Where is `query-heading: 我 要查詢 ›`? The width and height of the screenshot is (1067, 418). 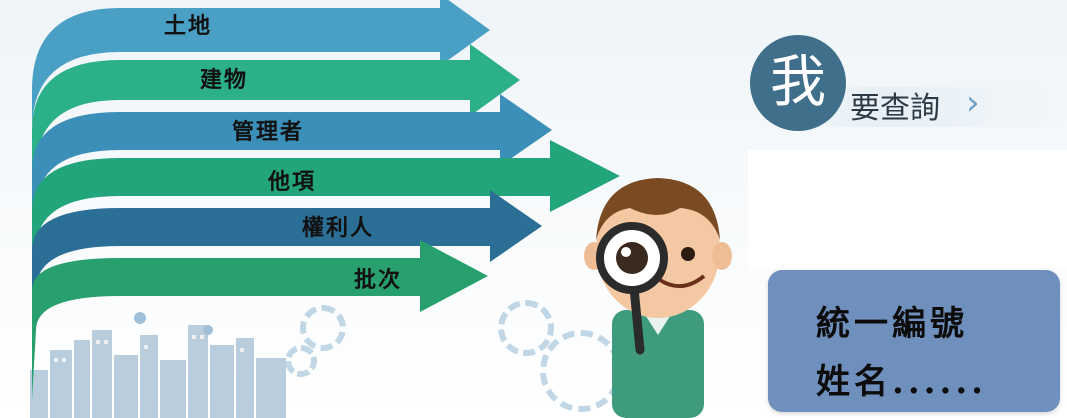
query-heading: 我 要查詢 › is located at coordinates (903, 85).